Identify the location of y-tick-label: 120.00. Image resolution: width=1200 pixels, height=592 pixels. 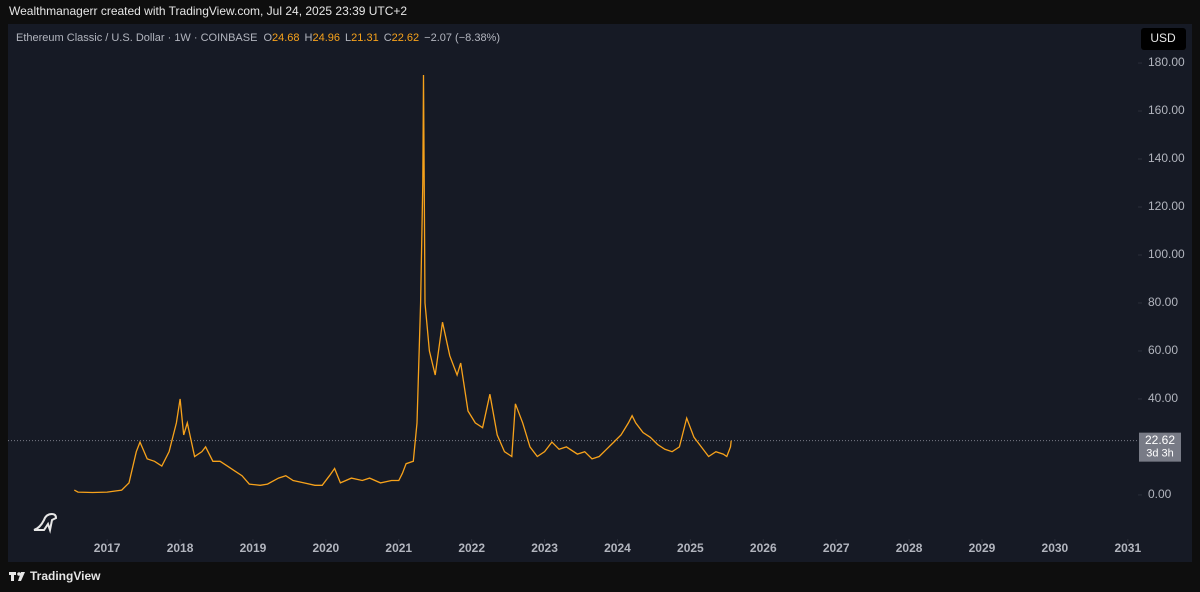
(1166, 206).